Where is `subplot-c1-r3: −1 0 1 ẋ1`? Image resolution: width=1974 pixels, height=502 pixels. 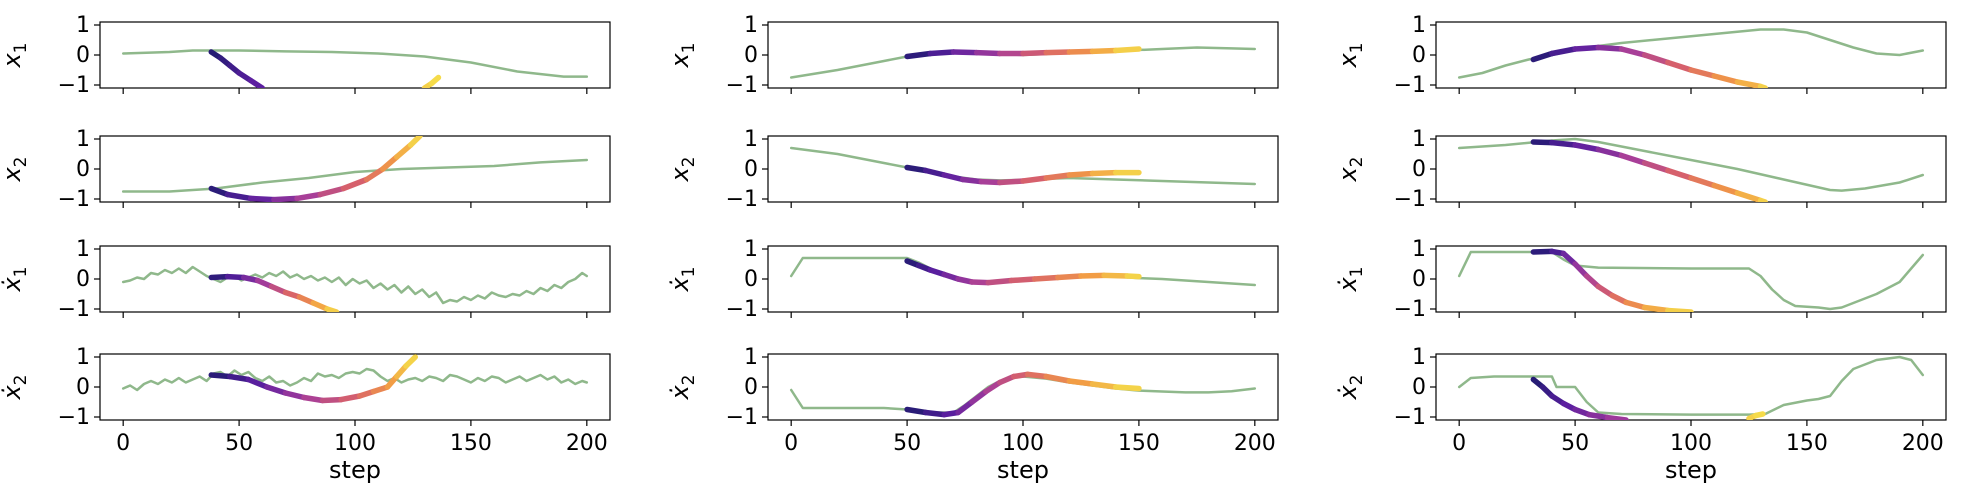
subplot-c1-r3: −1 0 1 ẋ1 is located at coordinates (305, 279).